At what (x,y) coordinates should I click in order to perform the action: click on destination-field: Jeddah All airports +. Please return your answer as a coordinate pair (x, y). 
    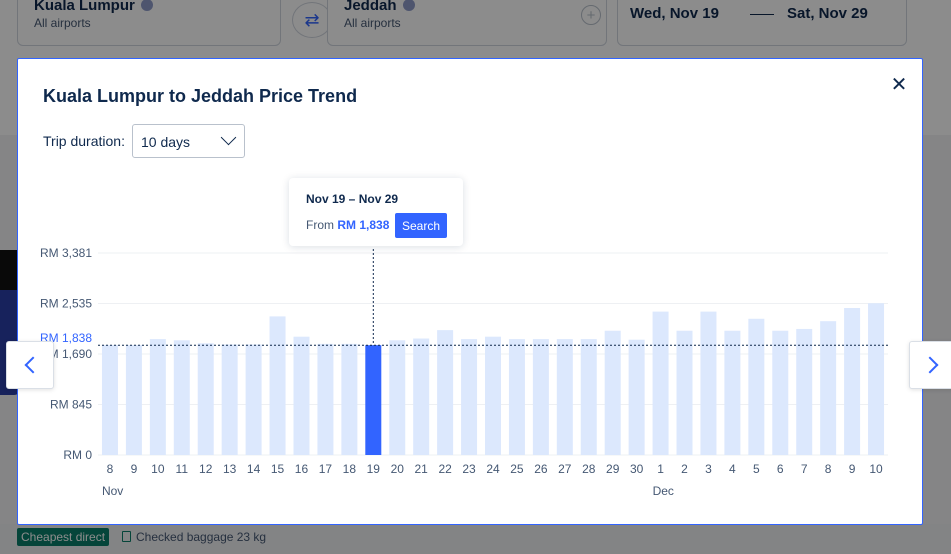
    Looking at the image, I should click on (467, 23).